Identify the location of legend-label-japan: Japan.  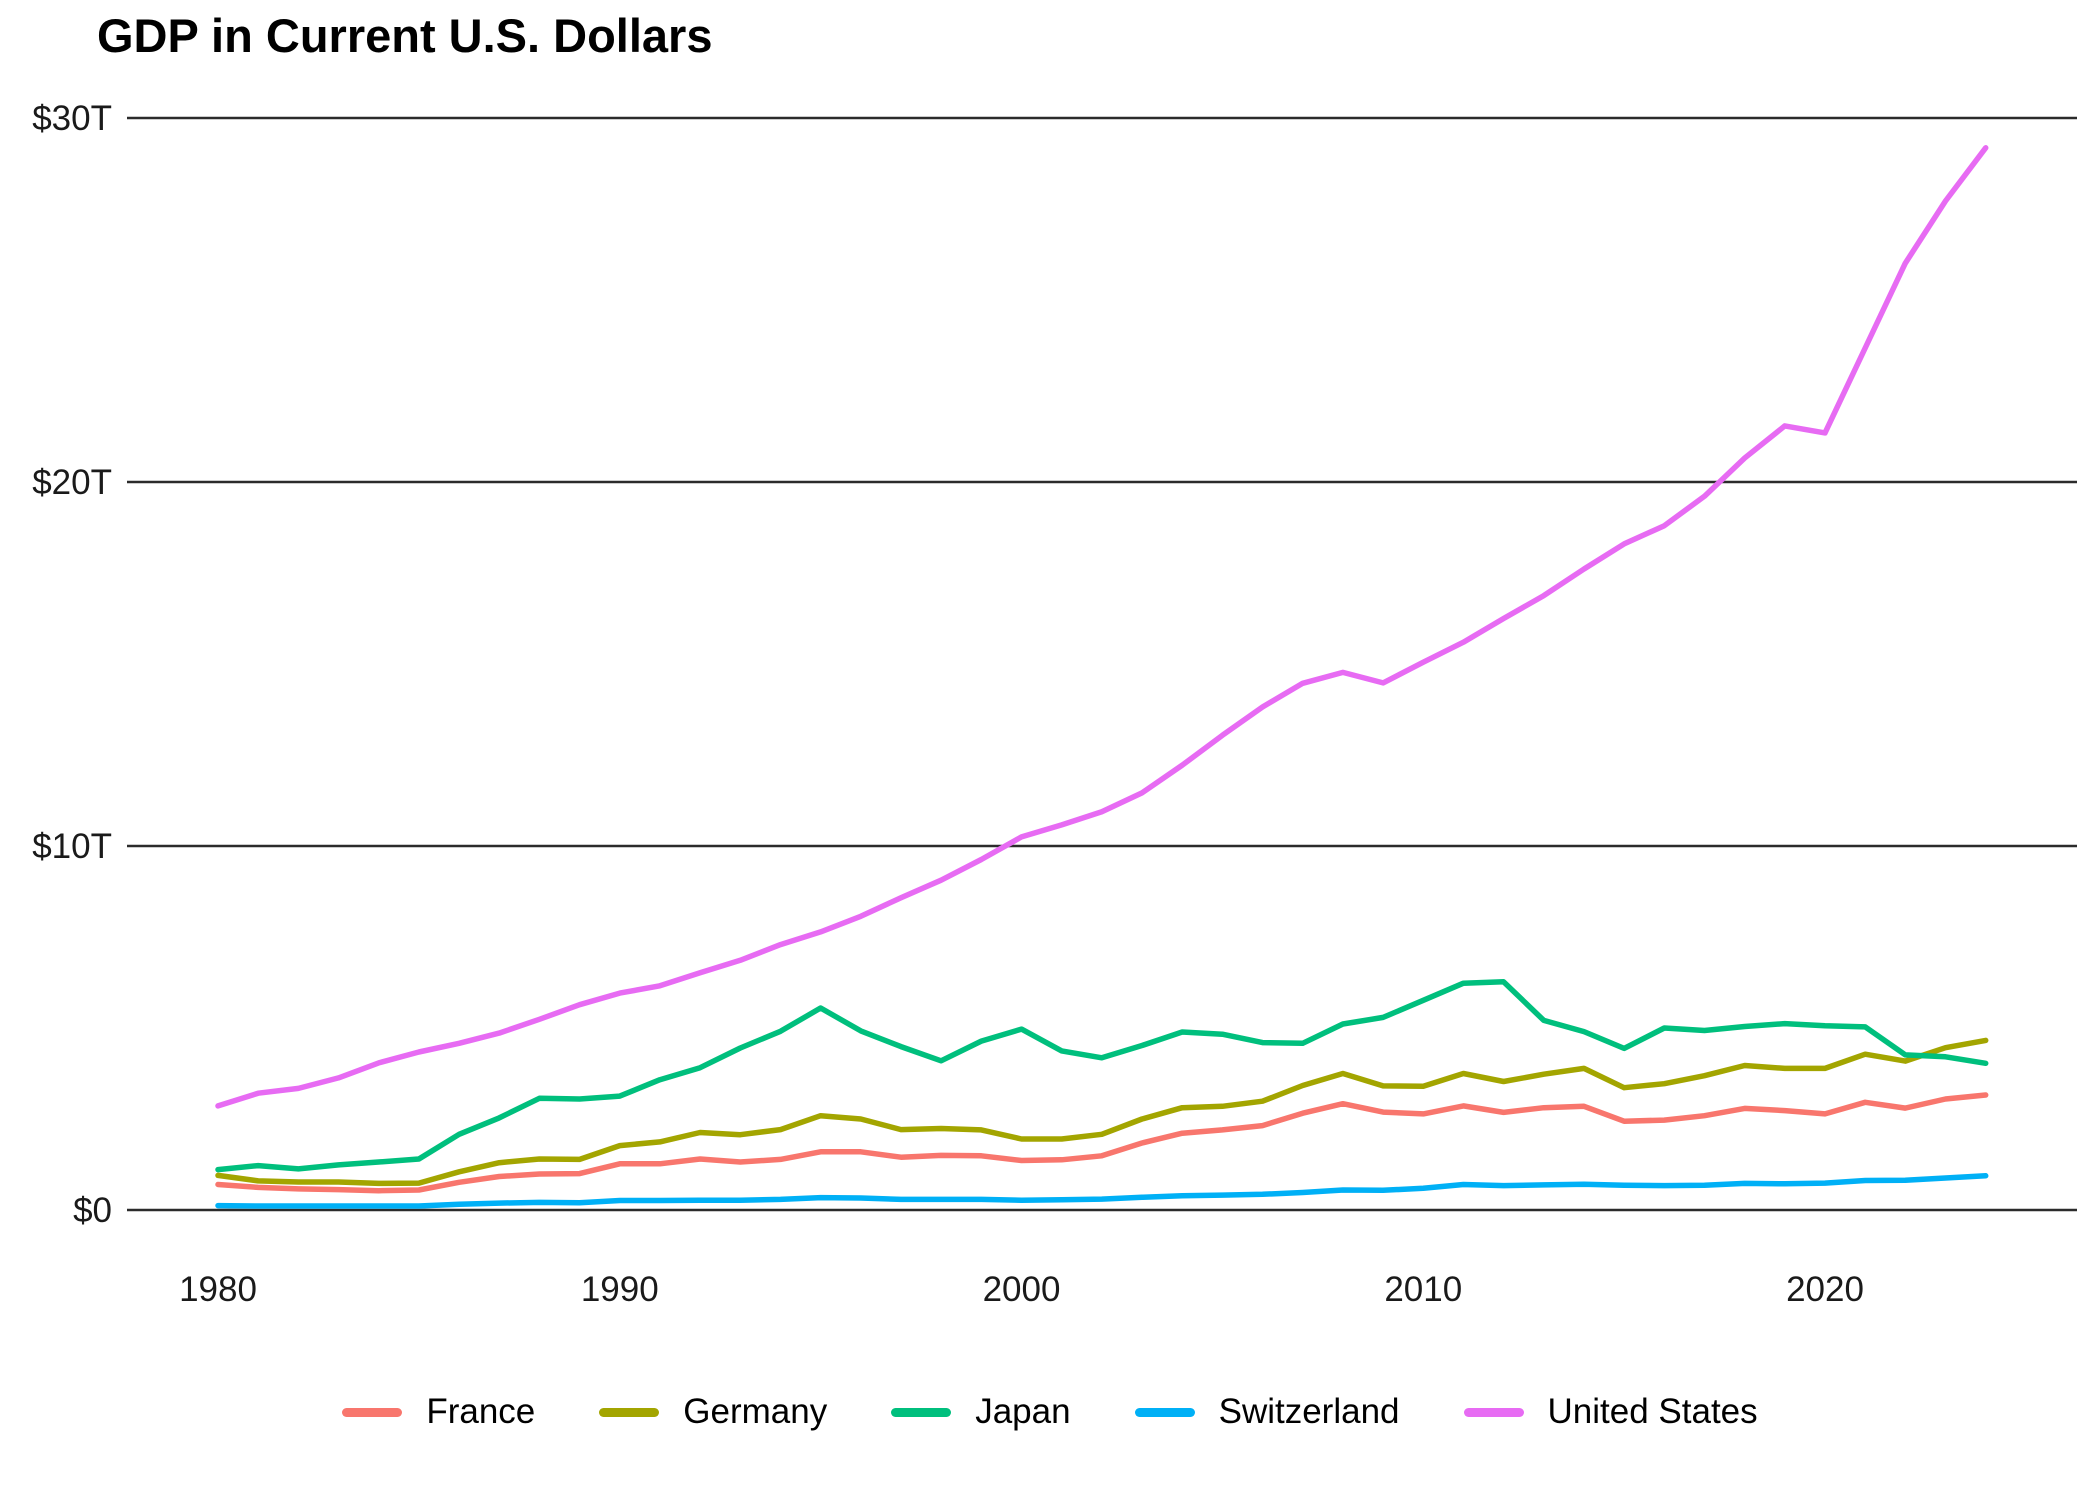
(1023, 1411).